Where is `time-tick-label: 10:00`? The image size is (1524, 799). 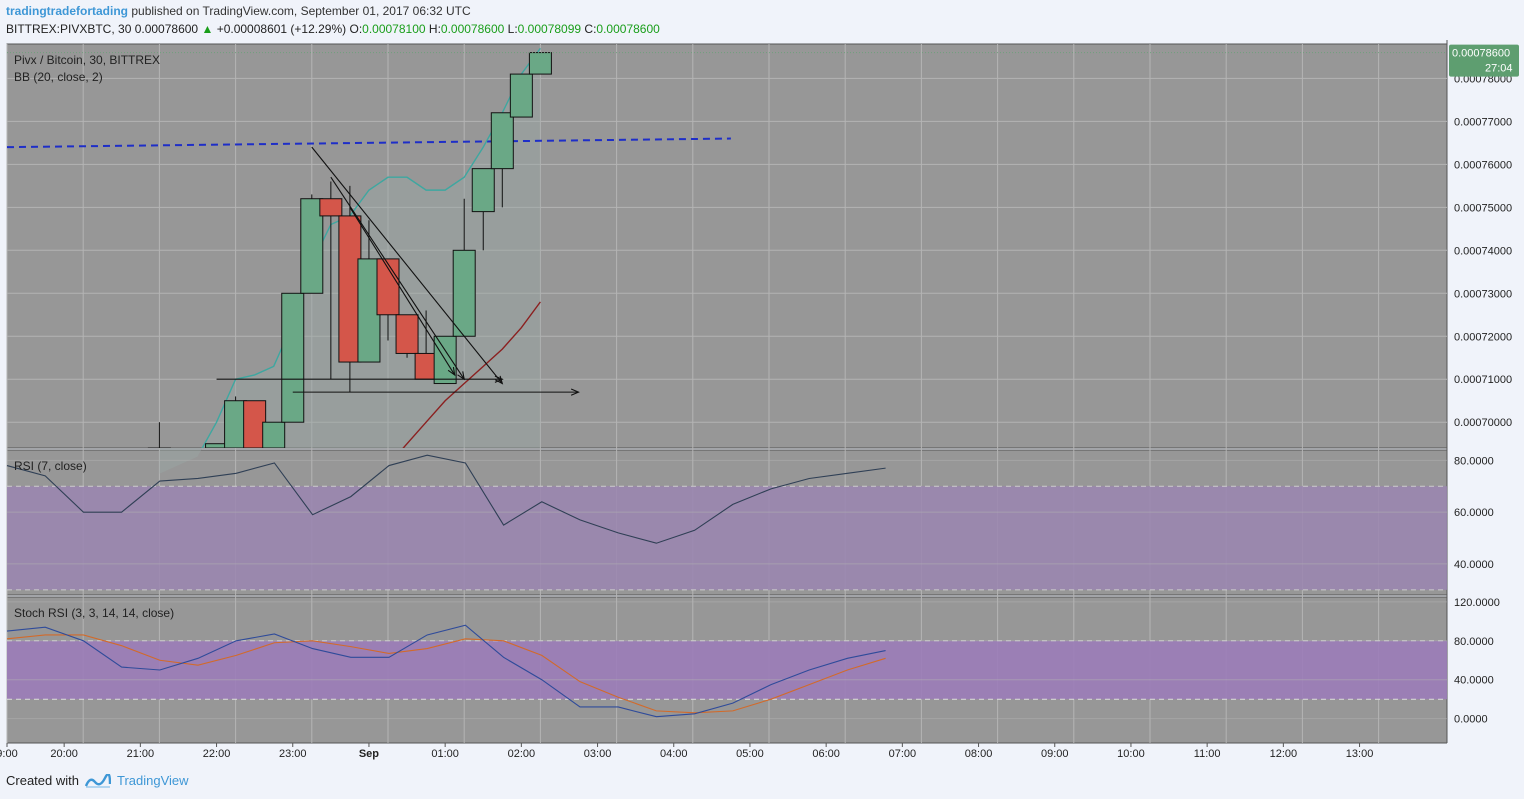 time-tick-label: 10:00 is located at coordinates (1131, 754).